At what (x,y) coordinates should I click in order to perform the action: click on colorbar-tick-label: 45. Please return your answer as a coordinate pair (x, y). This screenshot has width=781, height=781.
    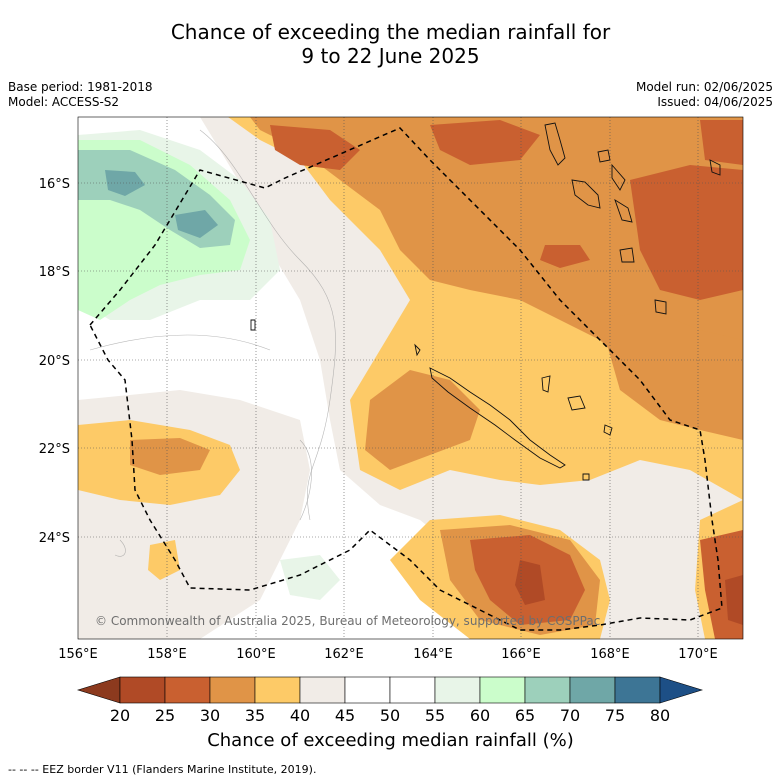
    Looking at the image, I should click on (345, 715).